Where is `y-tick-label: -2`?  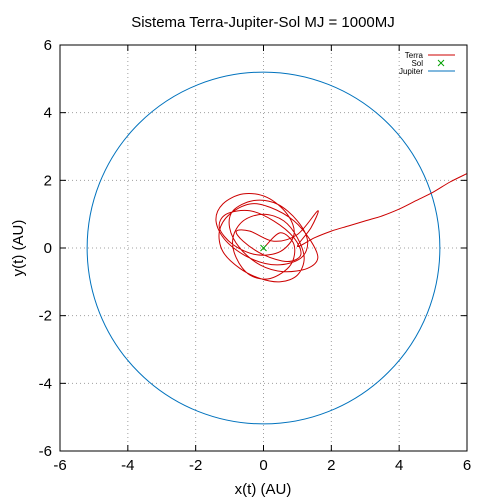
y-tick-label: -2 is located at coordinates (45, 316).